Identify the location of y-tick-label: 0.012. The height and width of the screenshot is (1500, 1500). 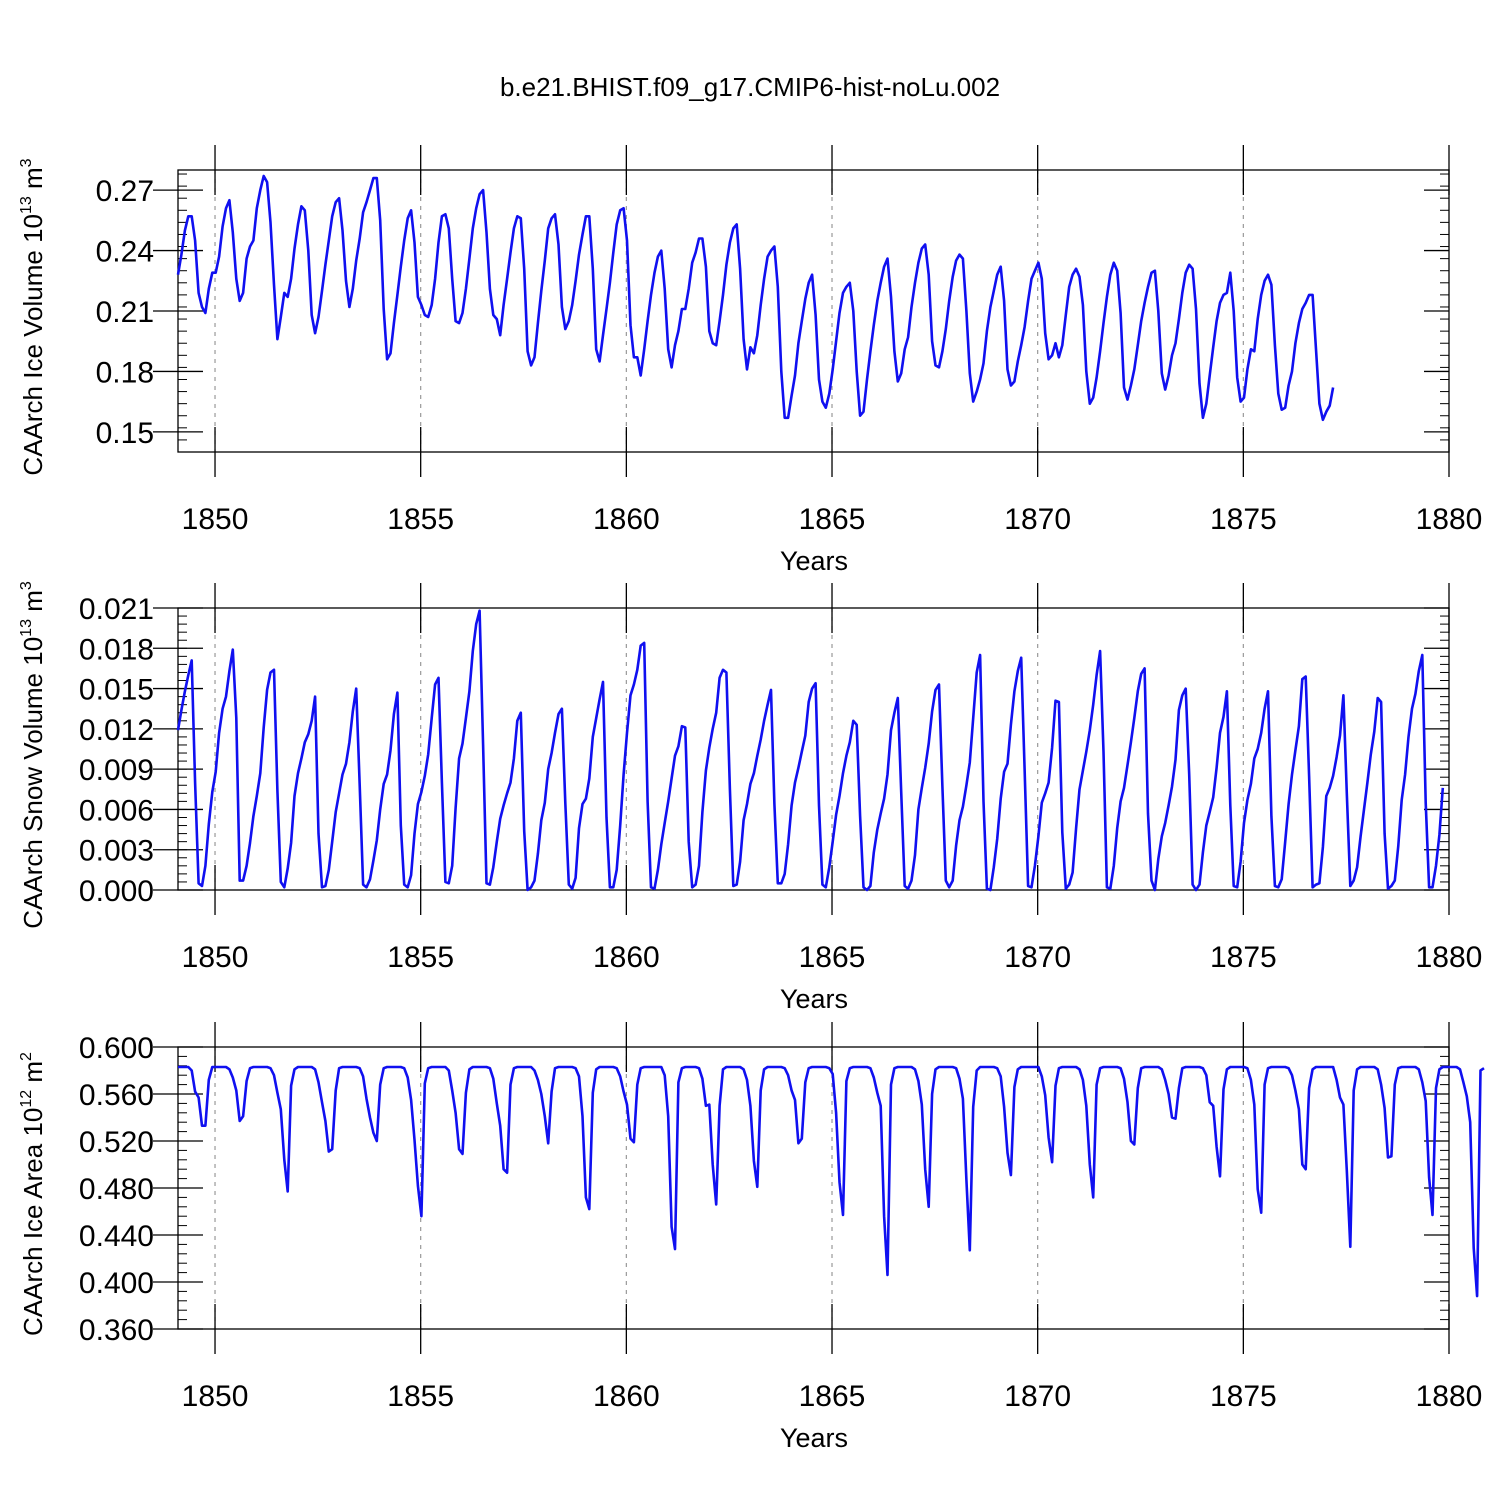
(116, 730).